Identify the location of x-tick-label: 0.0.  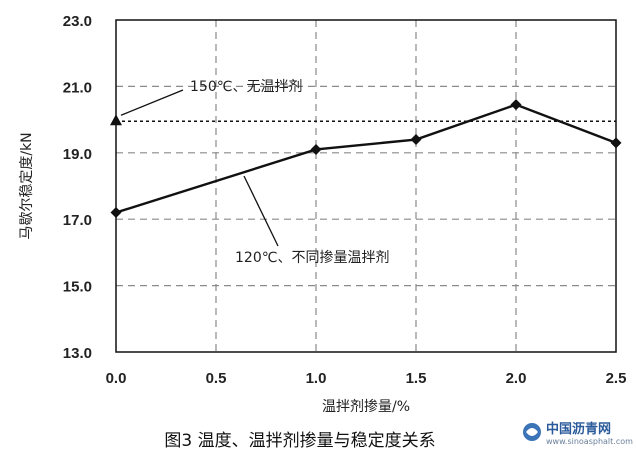
(116, 378).